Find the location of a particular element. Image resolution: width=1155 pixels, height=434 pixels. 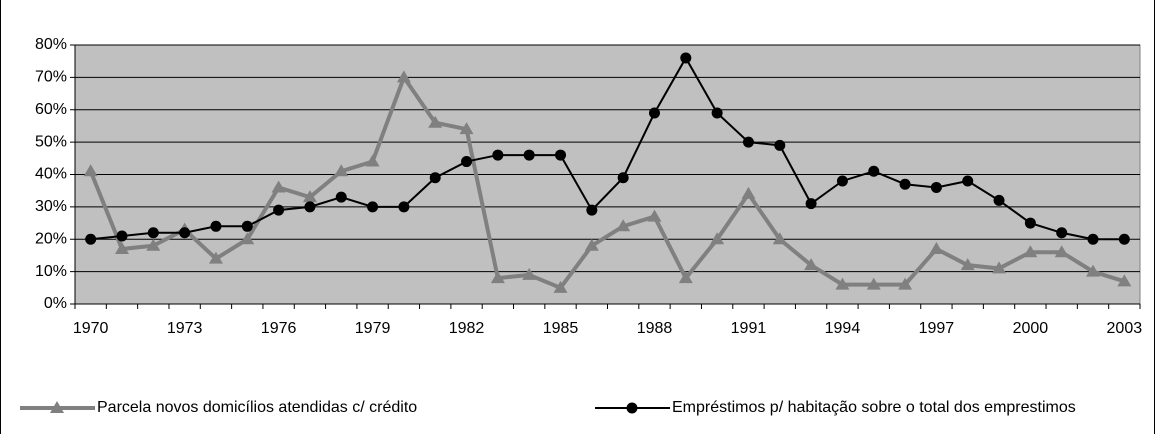

y-tick-label: 10% is located at coordinates (51, 271).